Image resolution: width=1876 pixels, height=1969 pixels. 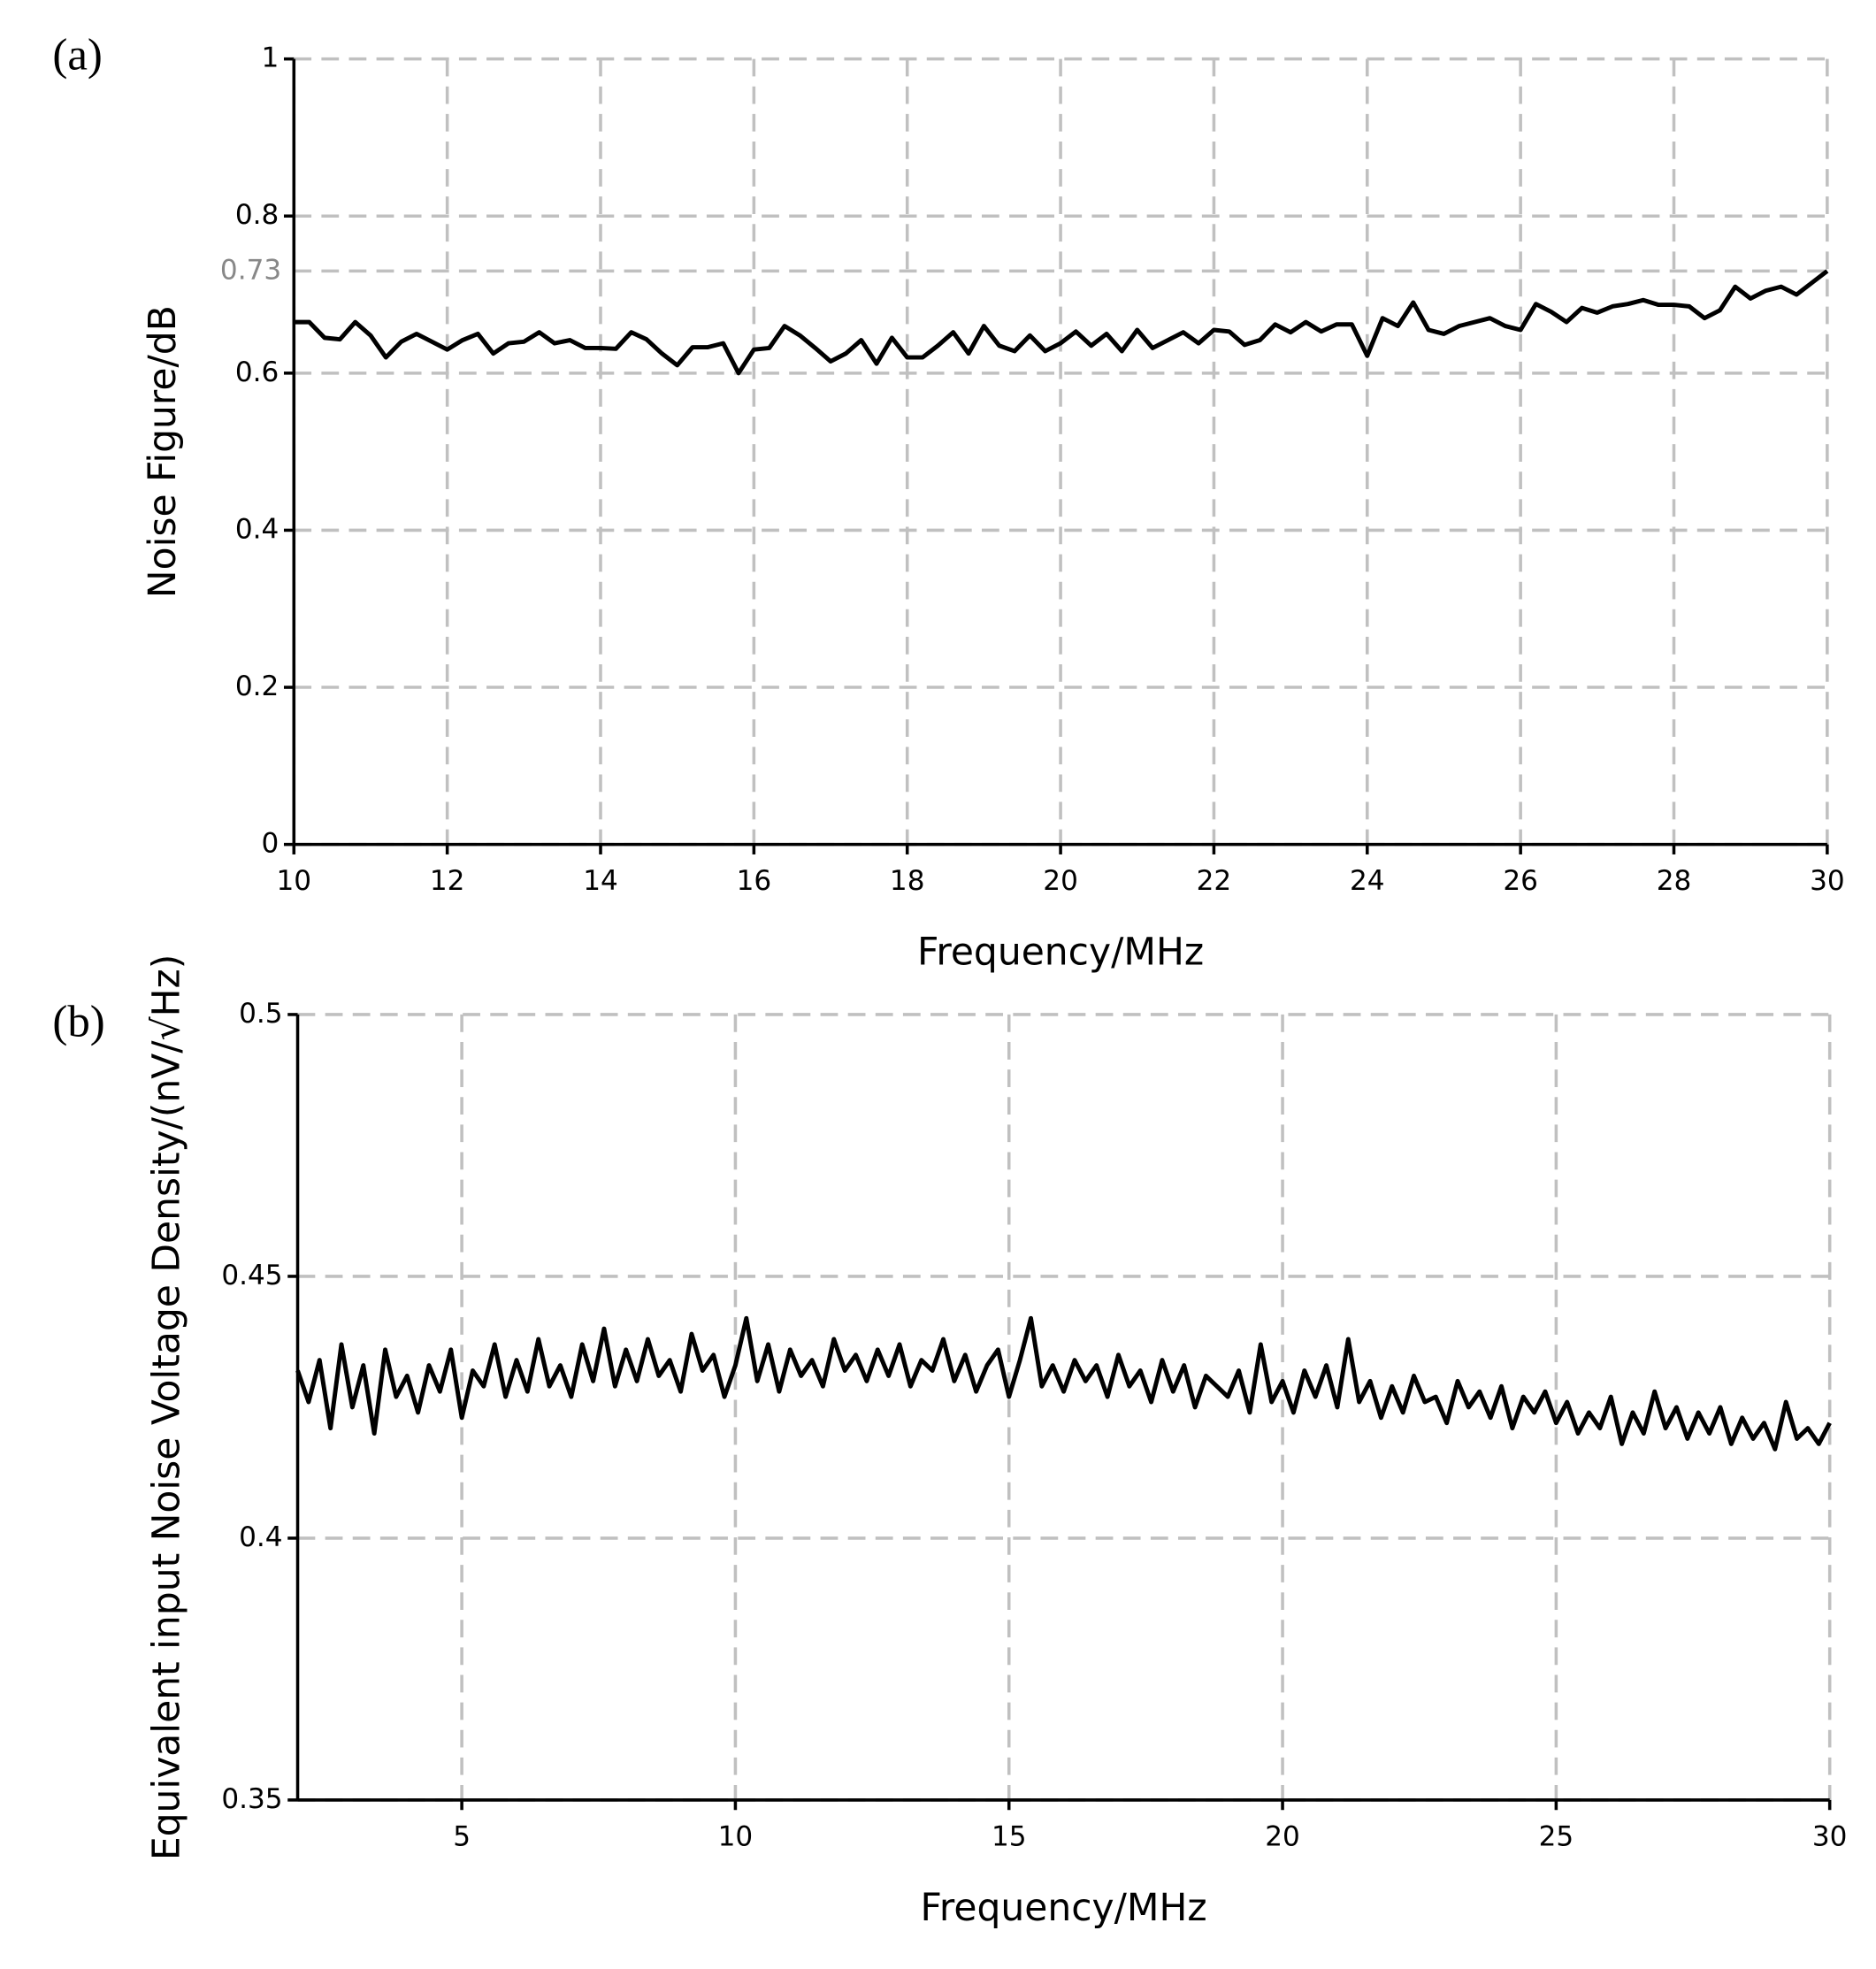 I want to click on x-tick-label: 12, so click(x=448, y=881).